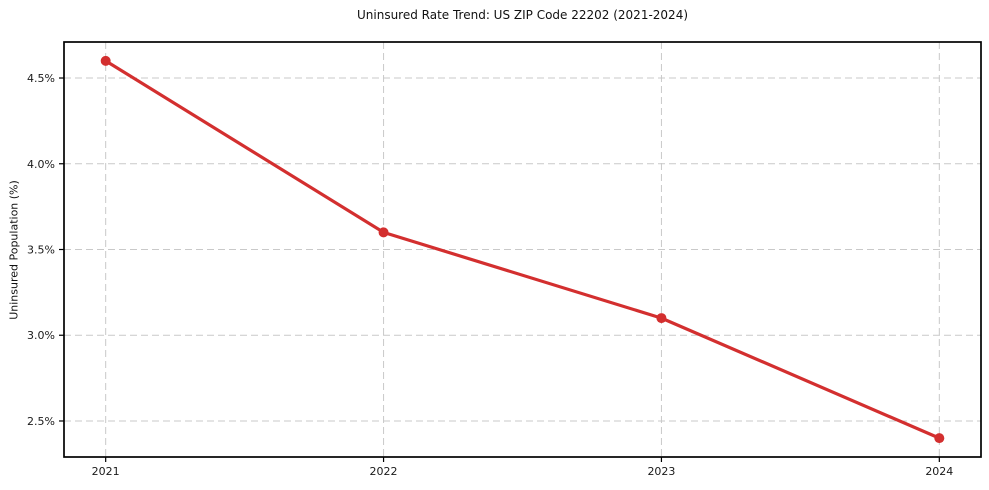 Image resolution: width=989 pixels, height=490 pixels. I want to click on data-point-2024, so click(939, 438).